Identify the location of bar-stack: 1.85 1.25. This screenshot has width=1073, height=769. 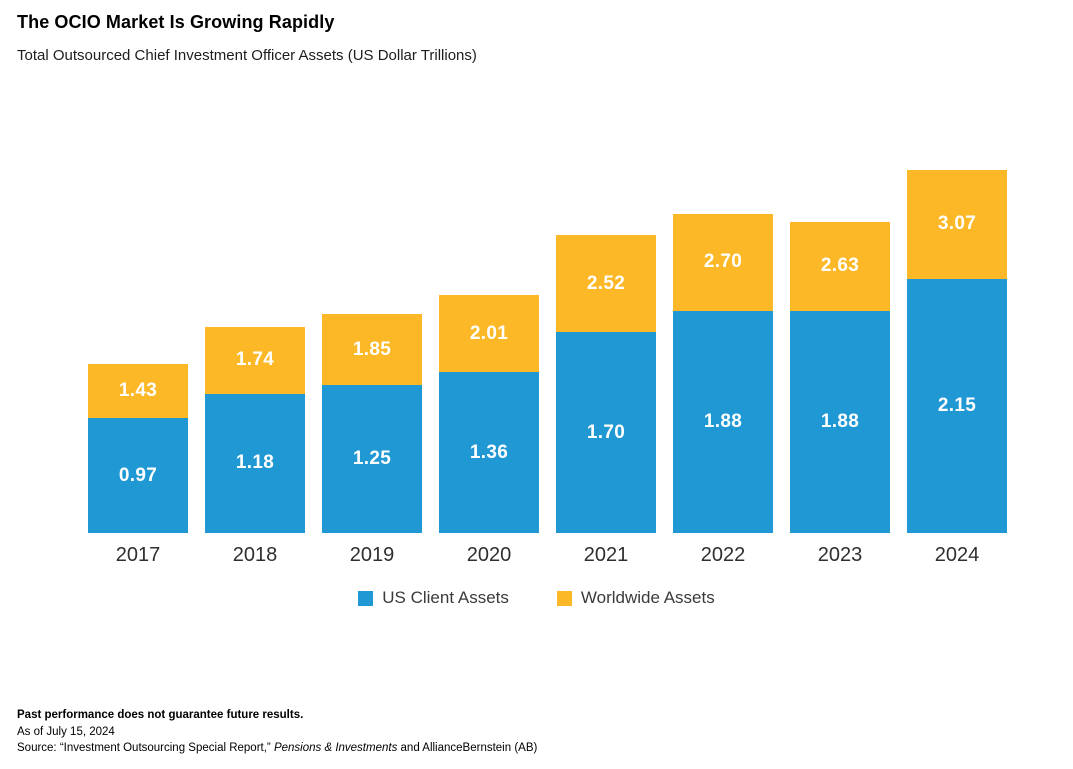
(372, 351).